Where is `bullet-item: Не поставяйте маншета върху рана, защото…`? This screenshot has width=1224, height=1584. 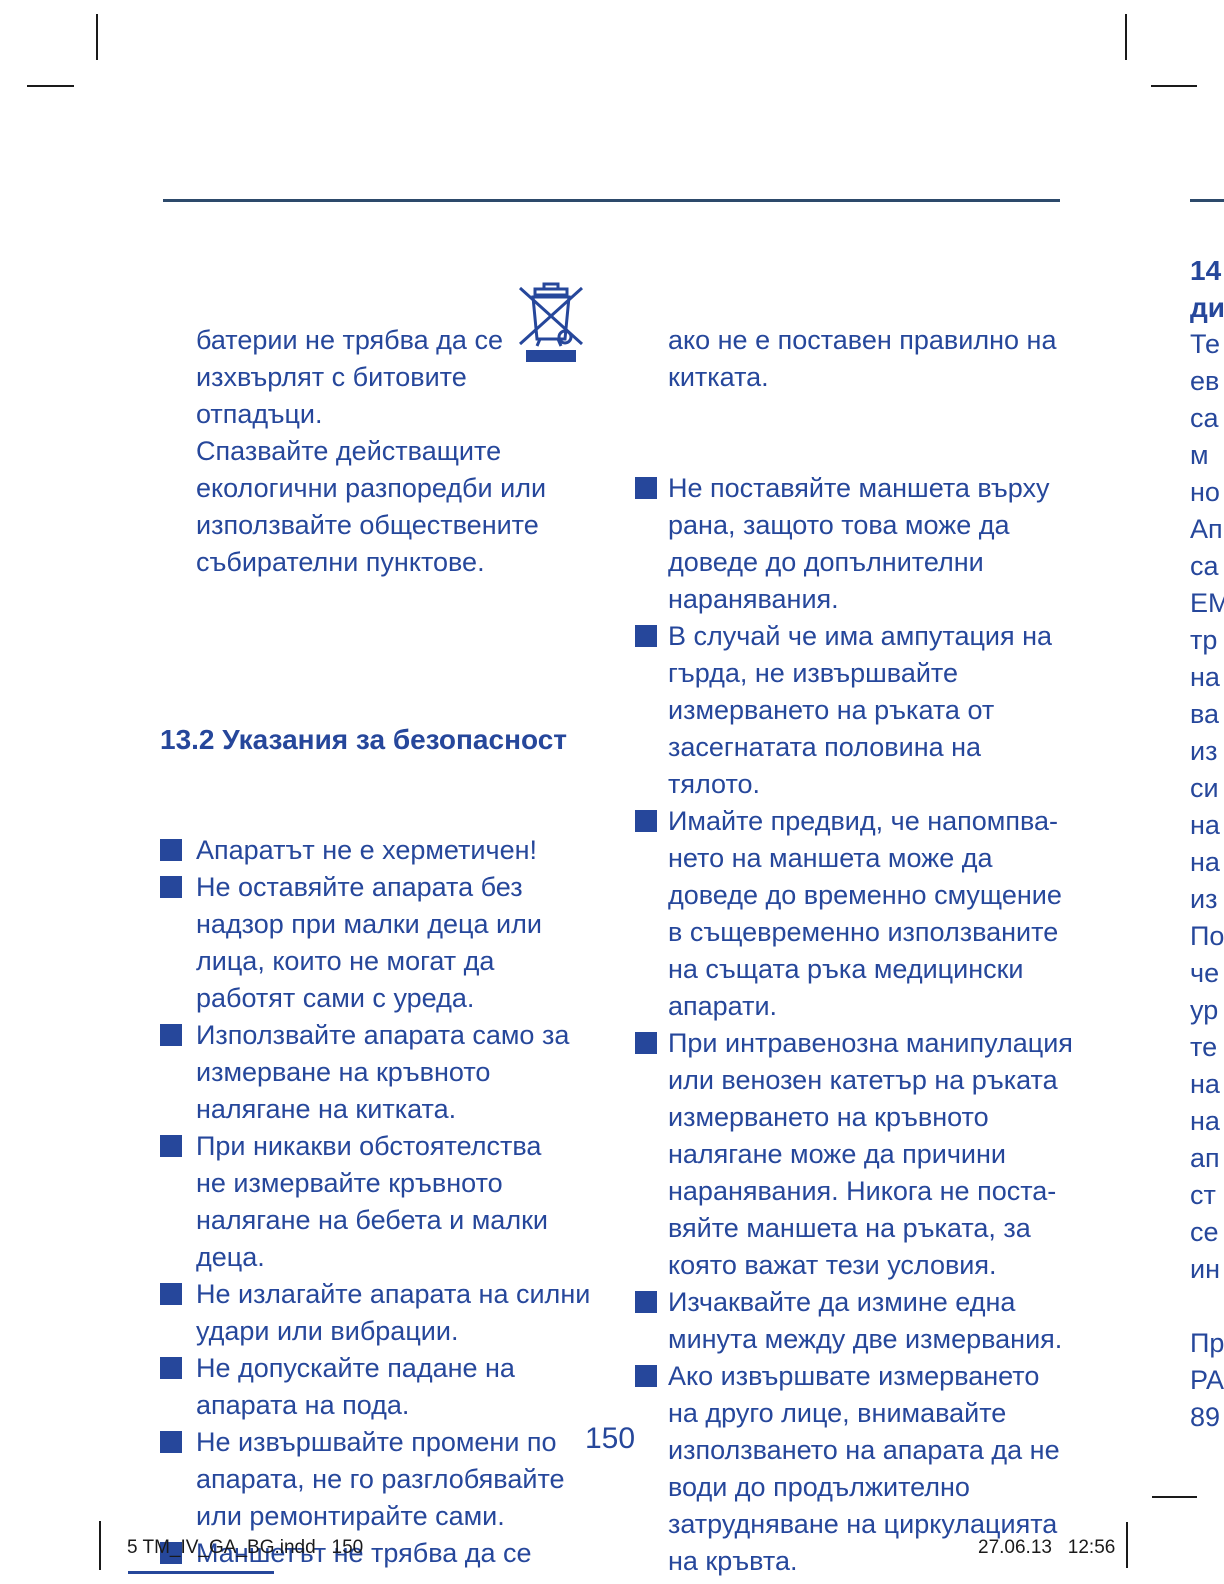
bullet-item: Не поставяйте маншета върху рана, защото… is located at coordinates (855, 544).